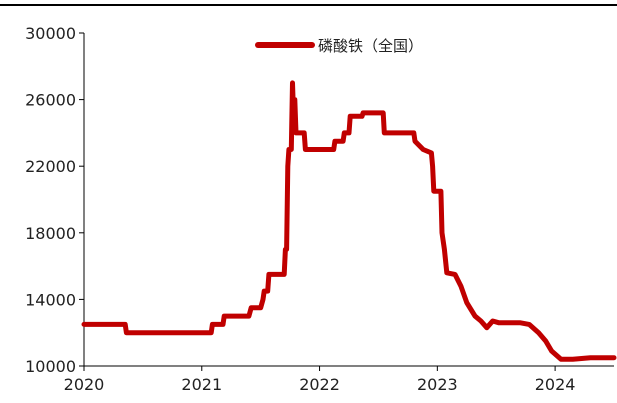 This screenshot has height=403, width=617. I want to click on x-tick-label: 2024, so click(555, 384).